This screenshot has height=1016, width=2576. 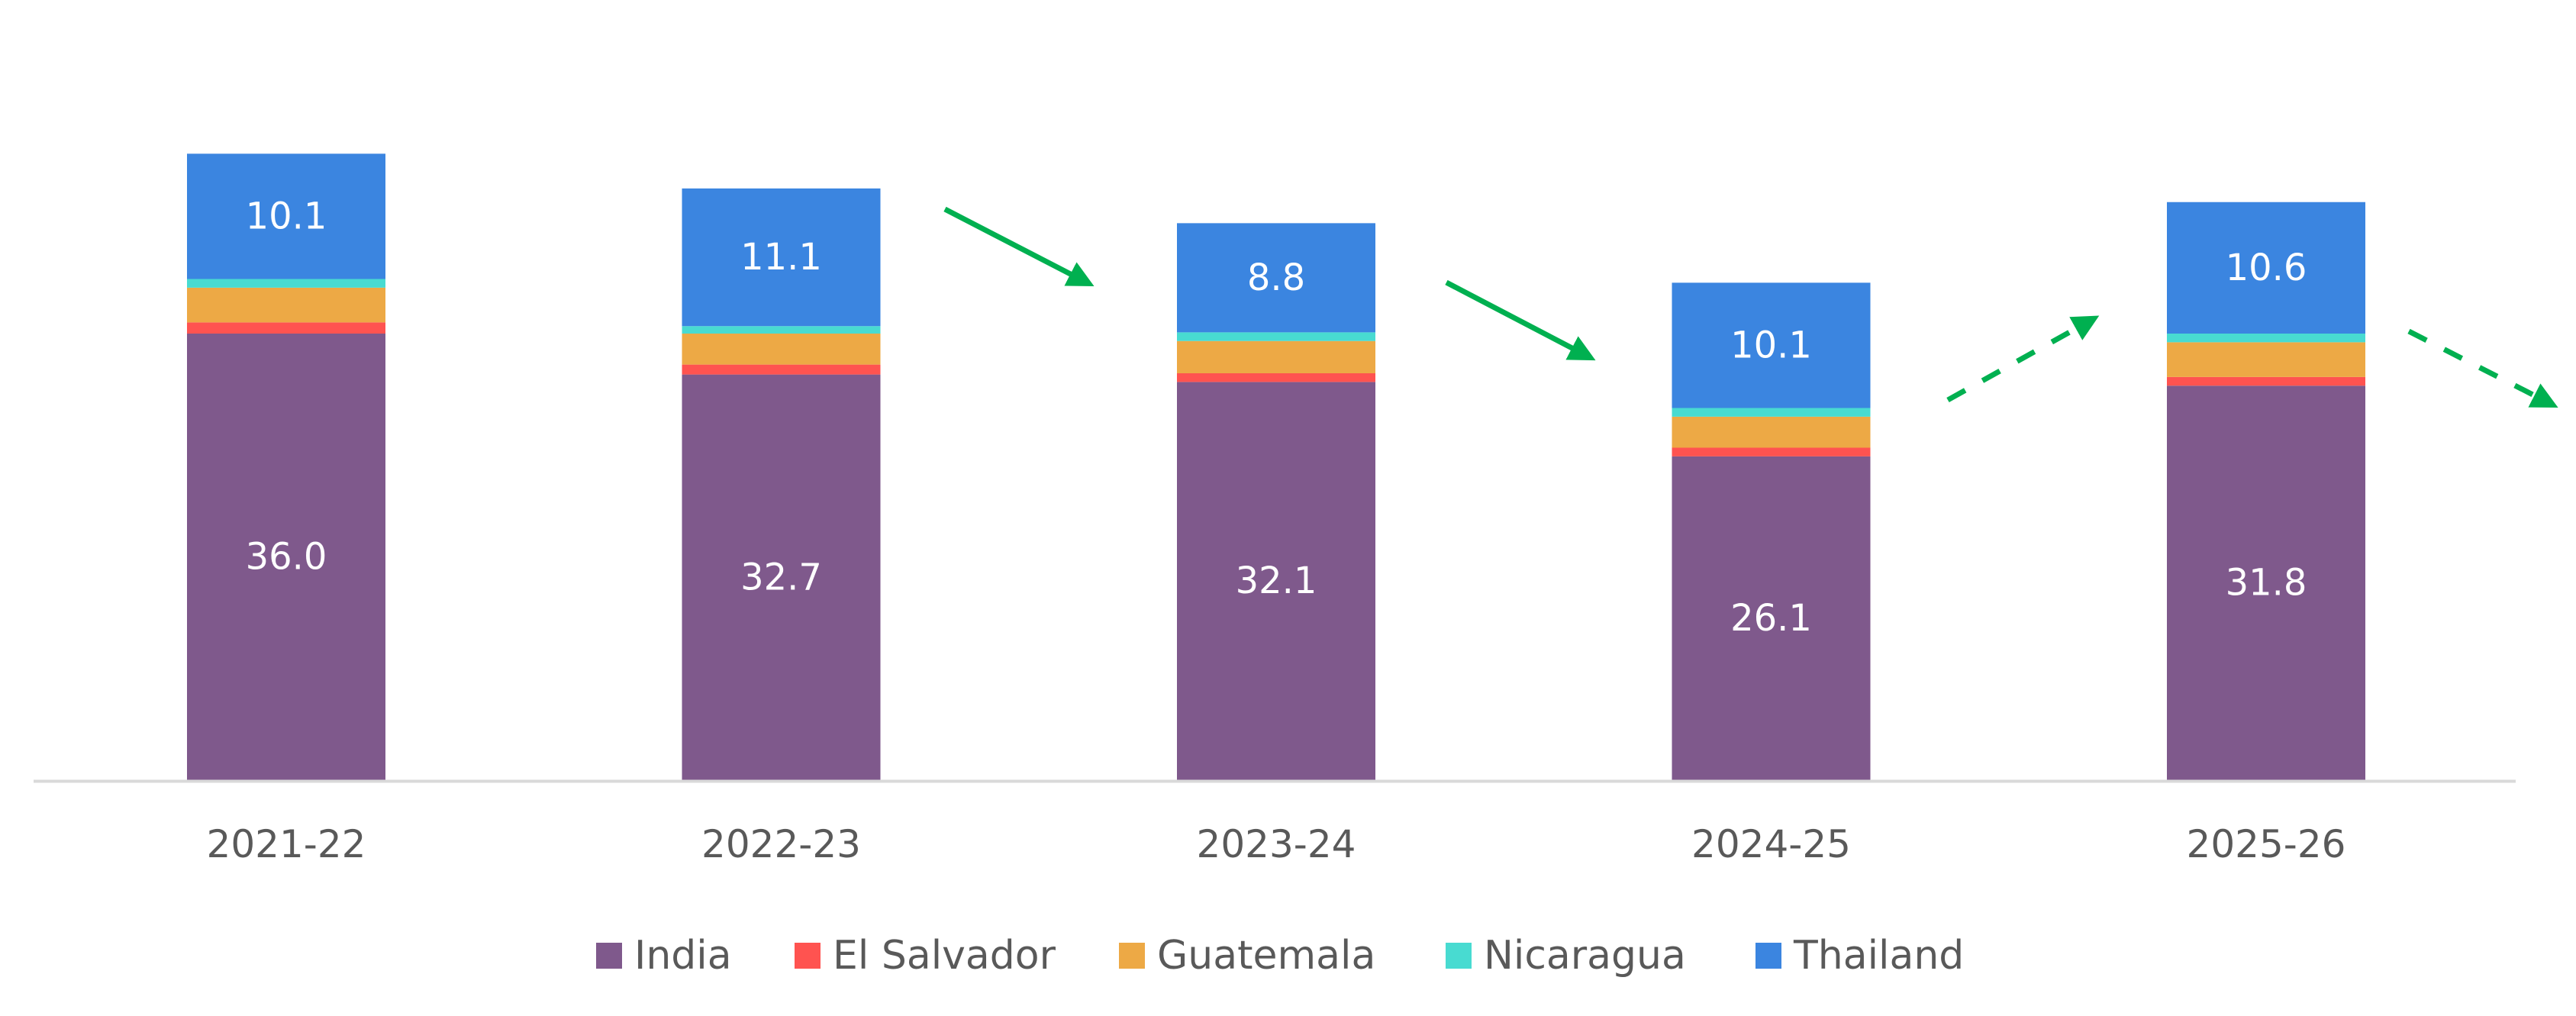 I want to click on x-tick-label: 2025-26, so click(x=2267, y=844).